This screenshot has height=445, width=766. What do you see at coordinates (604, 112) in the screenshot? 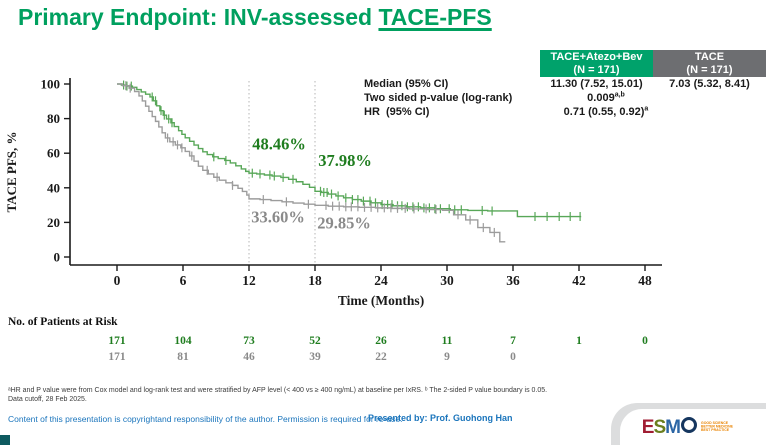
I see `hr-number: 0.71 (0.55, 0.92)` at bounding box center [604, 112].